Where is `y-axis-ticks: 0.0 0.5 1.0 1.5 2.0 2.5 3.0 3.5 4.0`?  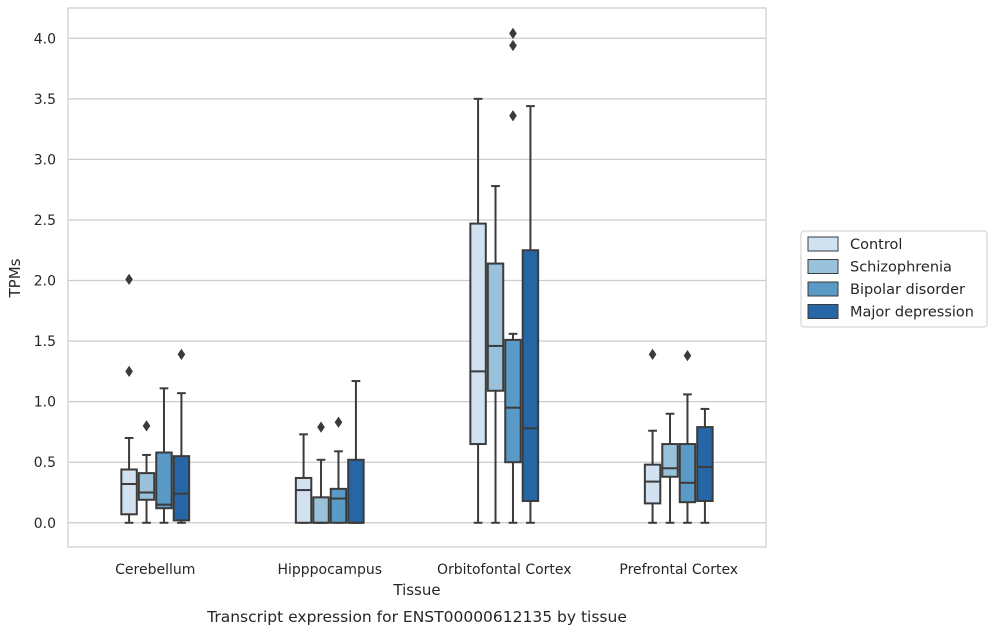 y-axis-ticks: 0.0 0.5 1.0 1.5 2.0 2.5 3.0 3.5 4.0 is located at coordinates (45, 281).